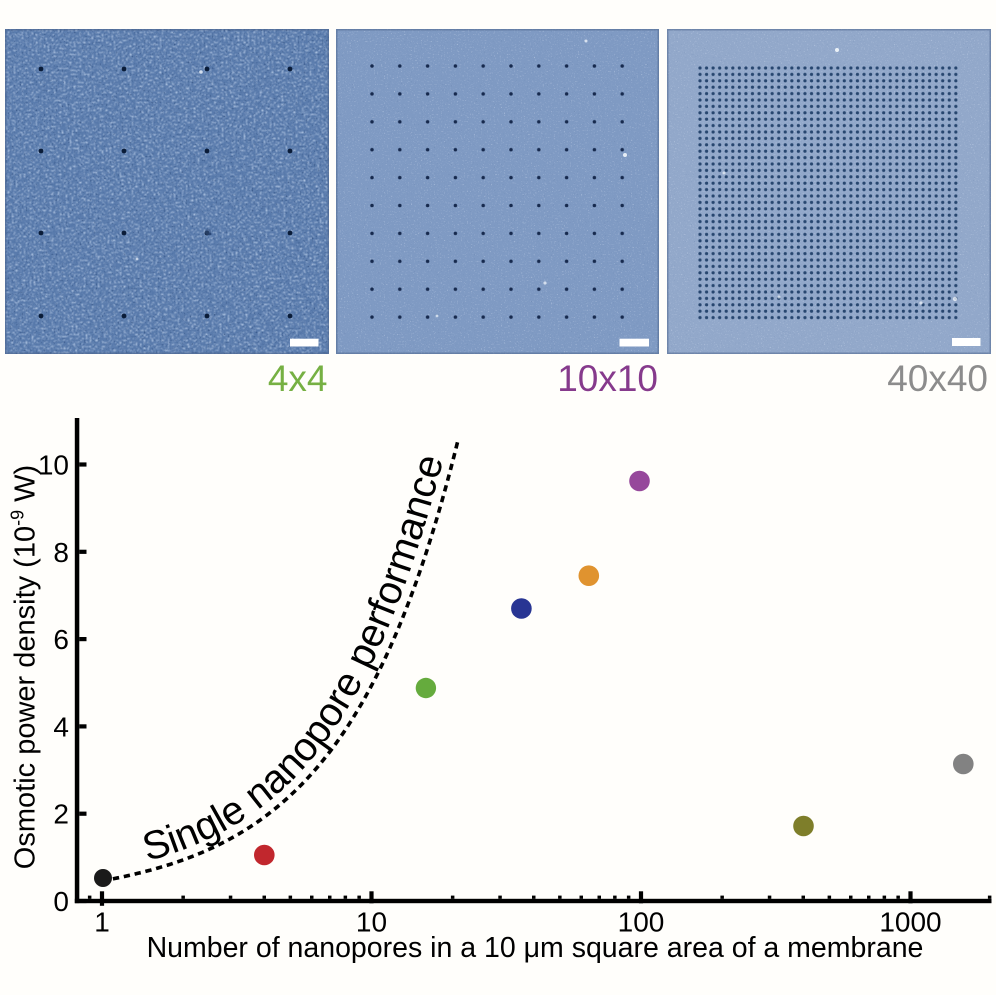  Describe the element at coordinates (25, 667) in the screenshot. I see `svg-text: Osmotic power density (10-9 W)` at that location.